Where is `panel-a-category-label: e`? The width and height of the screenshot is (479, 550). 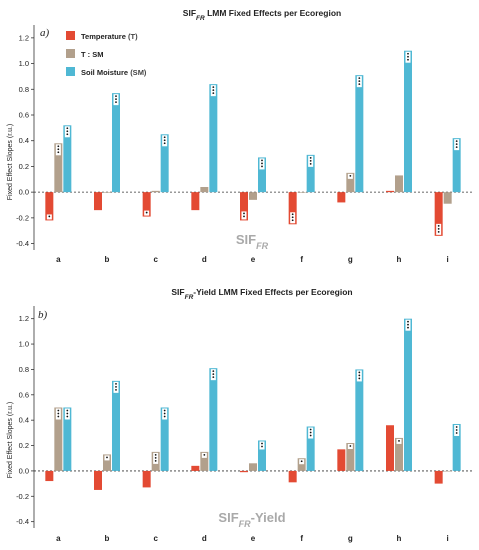 panel-a-category-label: e is located at coordinates (253, 259).